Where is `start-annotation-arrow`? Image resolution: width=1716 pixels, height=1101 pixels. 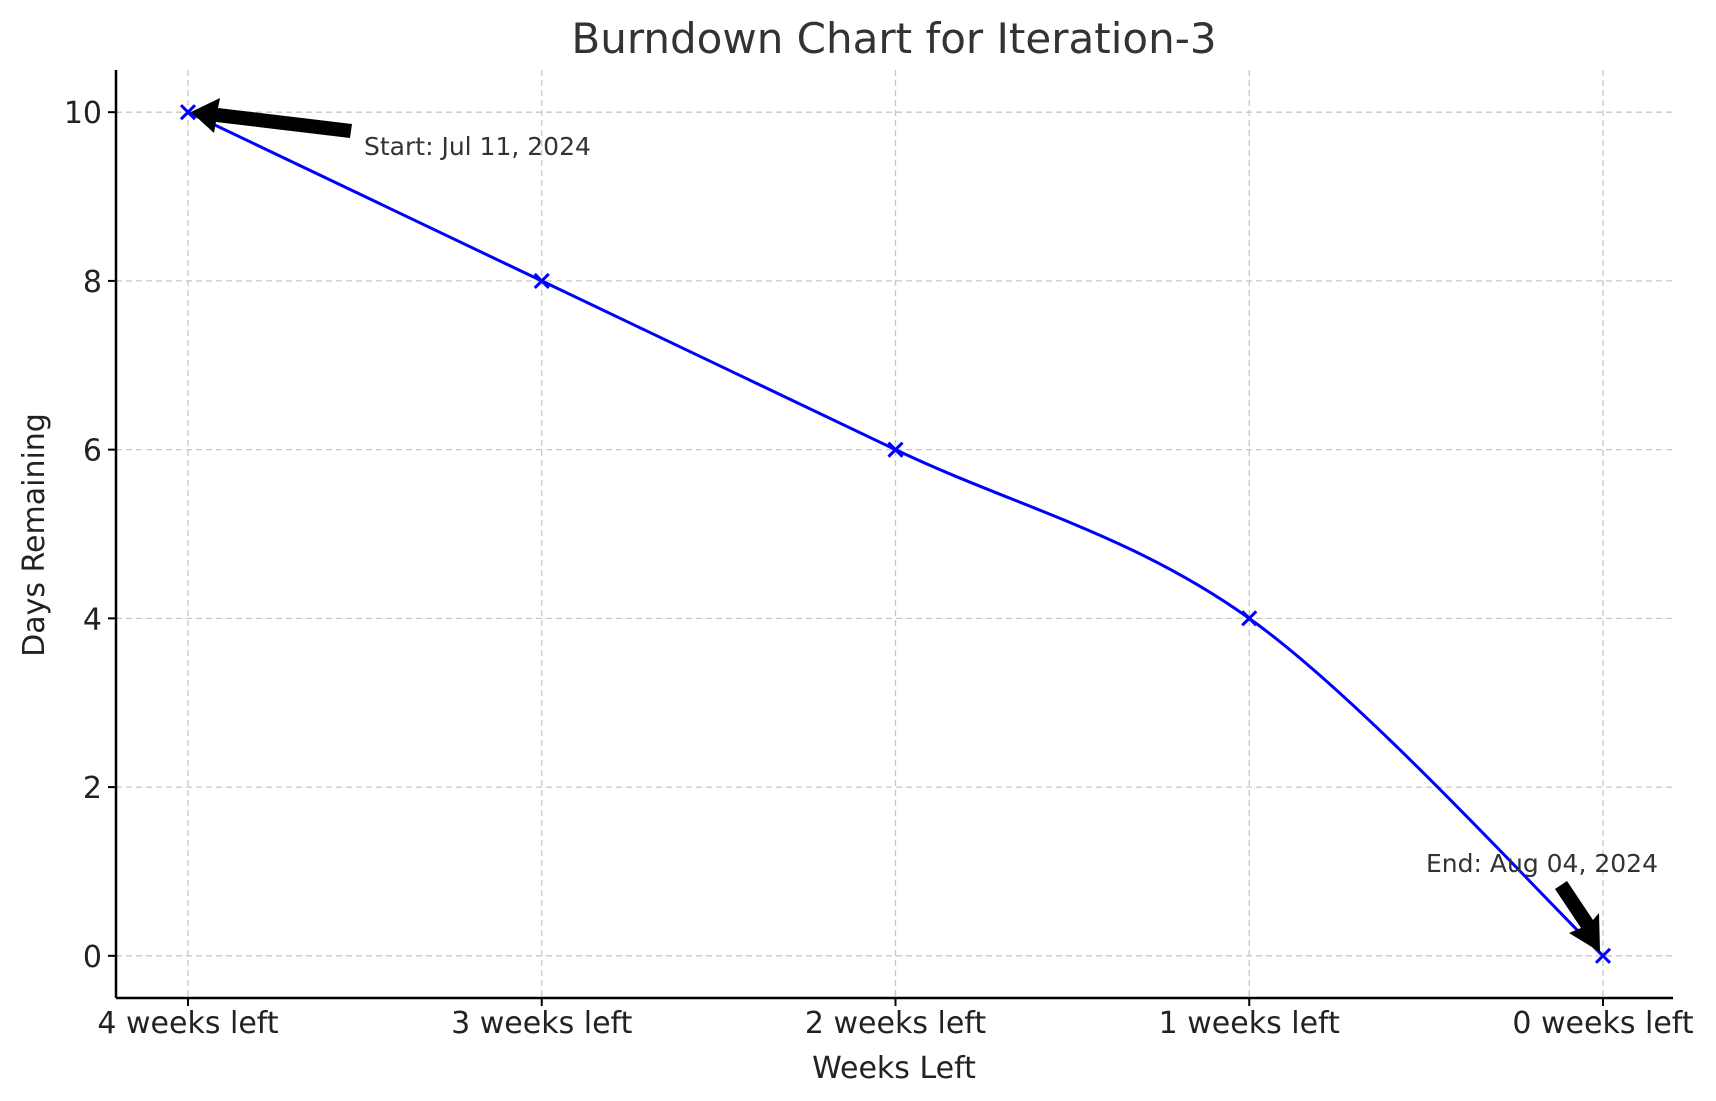 start-annotation-arrow is located at coordinates (271, 118).